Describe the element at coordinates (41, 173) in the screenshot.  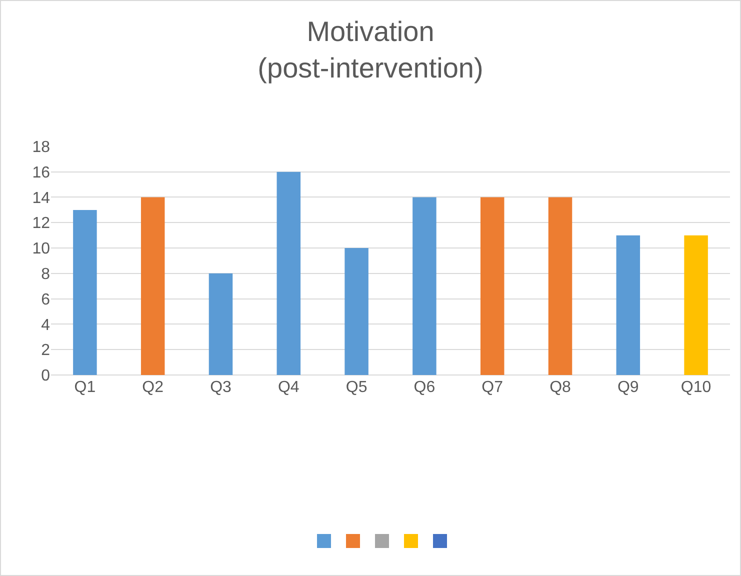
I see `y-tick-label: 16` at that location.